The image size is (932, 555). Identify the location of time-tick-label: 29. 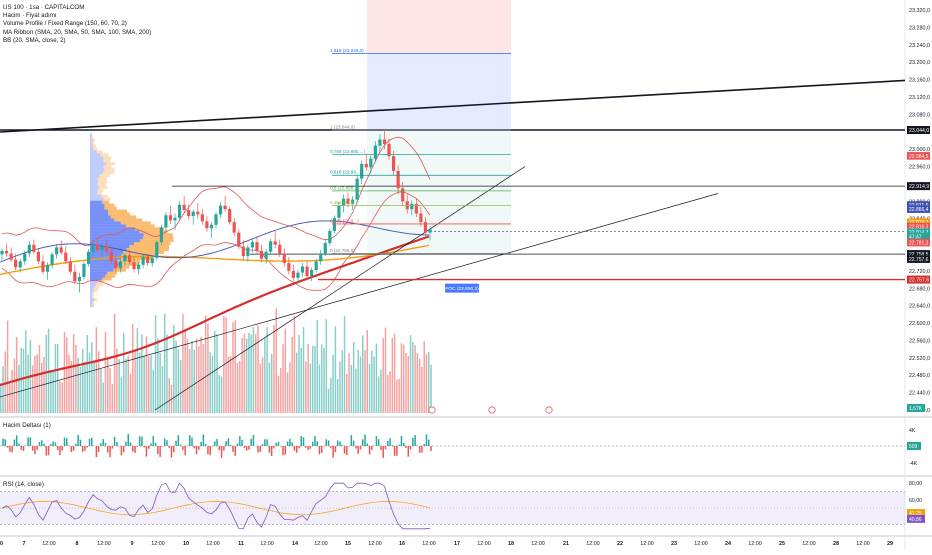
(890, 544).